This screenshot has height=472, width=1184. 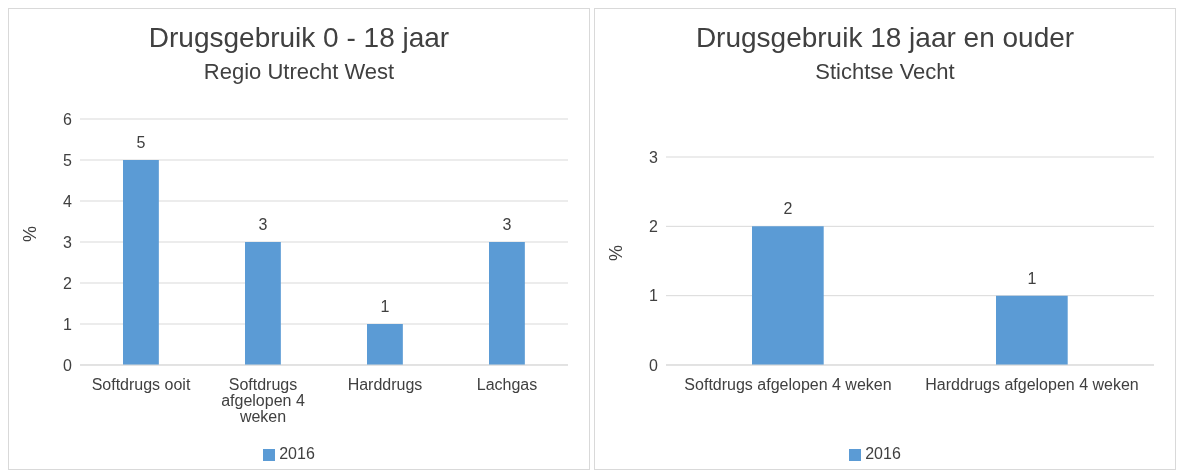 What do you see at coordinates (68, 160) in the screenshot?
I see `y-tick-label: 5` at bounding box center [68, 160].